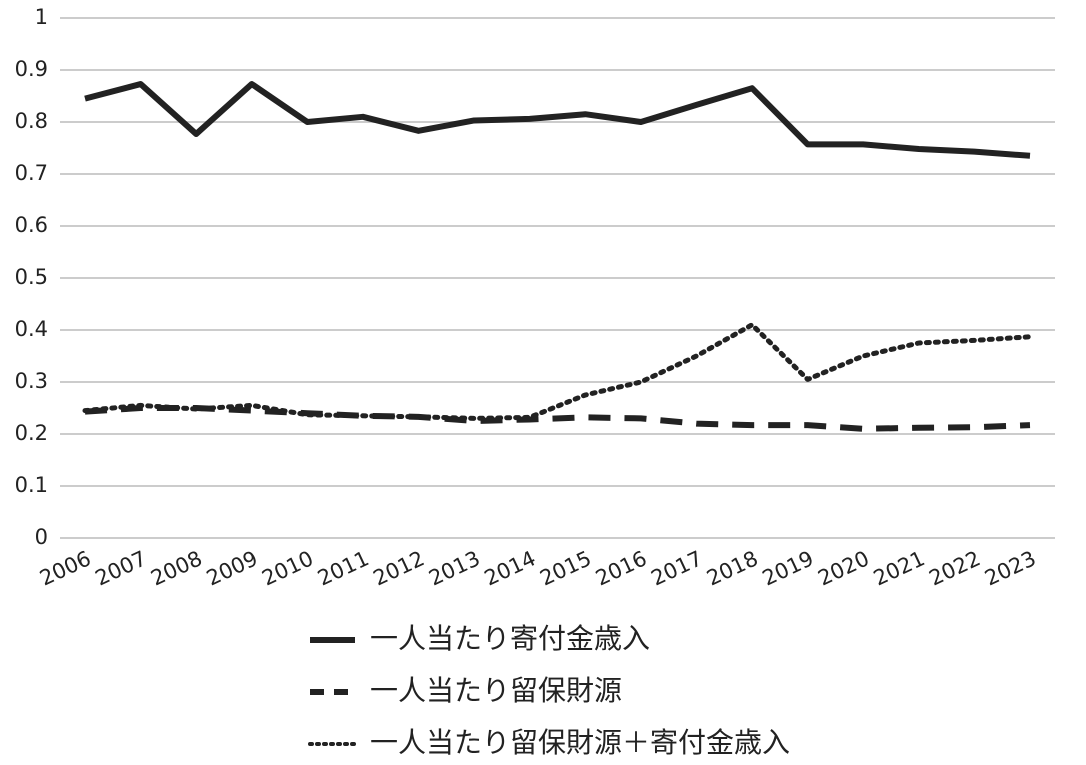  What do you see at coordinates (31, 121) in the screenshot?
I see `y-tick-label: 0.8` at bounding box center [31, 121].